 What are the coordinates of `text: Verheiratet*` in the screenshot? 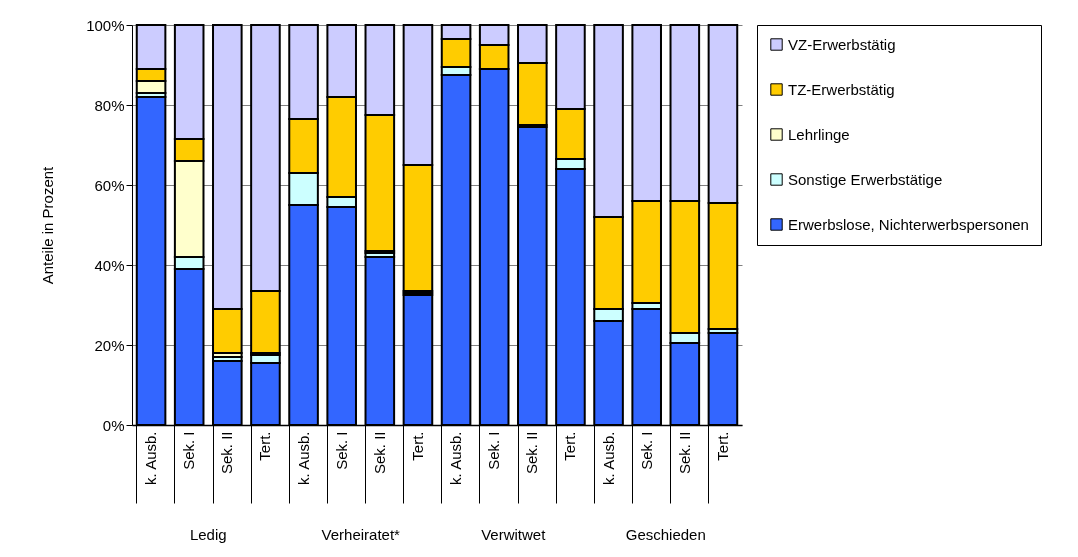 It's located at (361, 534).